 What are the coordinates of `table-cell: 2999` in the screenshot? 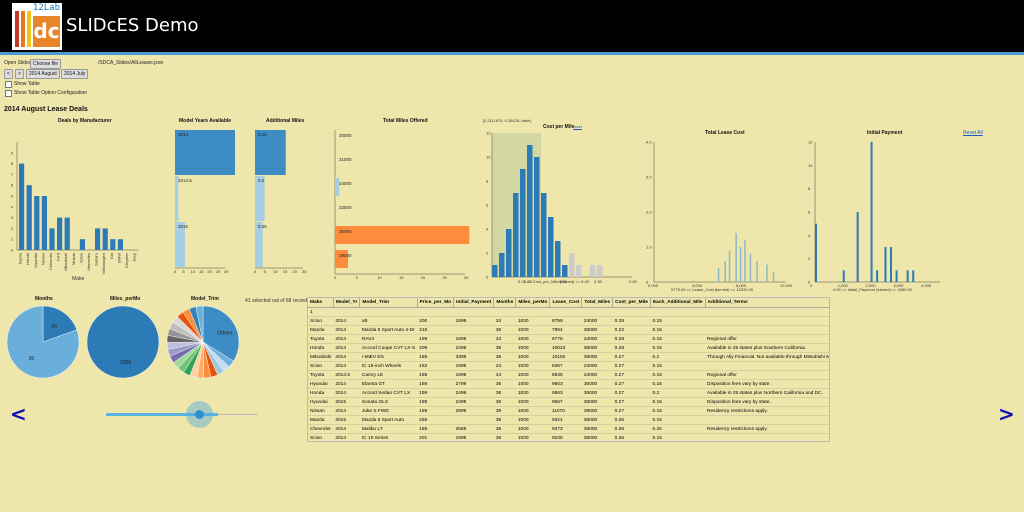 It's located at (473, 411).